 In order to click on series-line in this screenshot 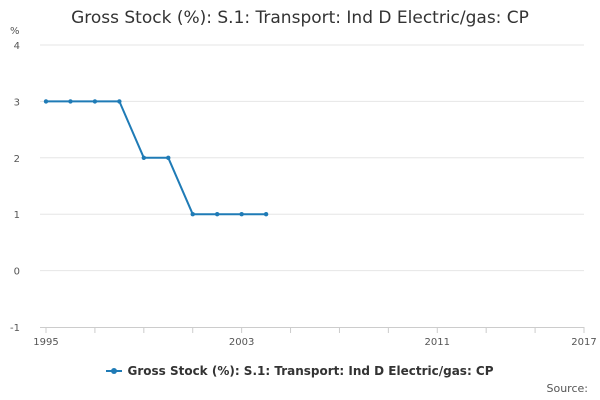, I will do `click(156, 158)`.